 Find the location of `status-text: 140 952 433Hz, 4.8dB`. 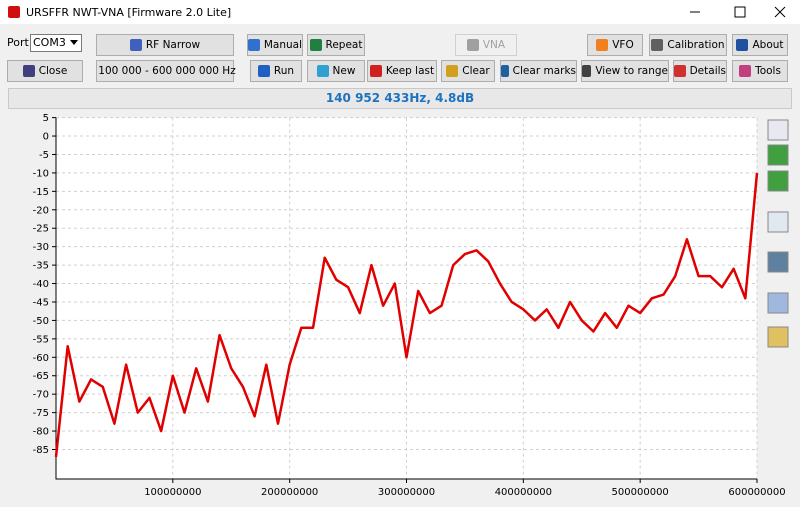

status-text: 140 952 433Hz, 4.8dB is located at coordinates (400, 98).